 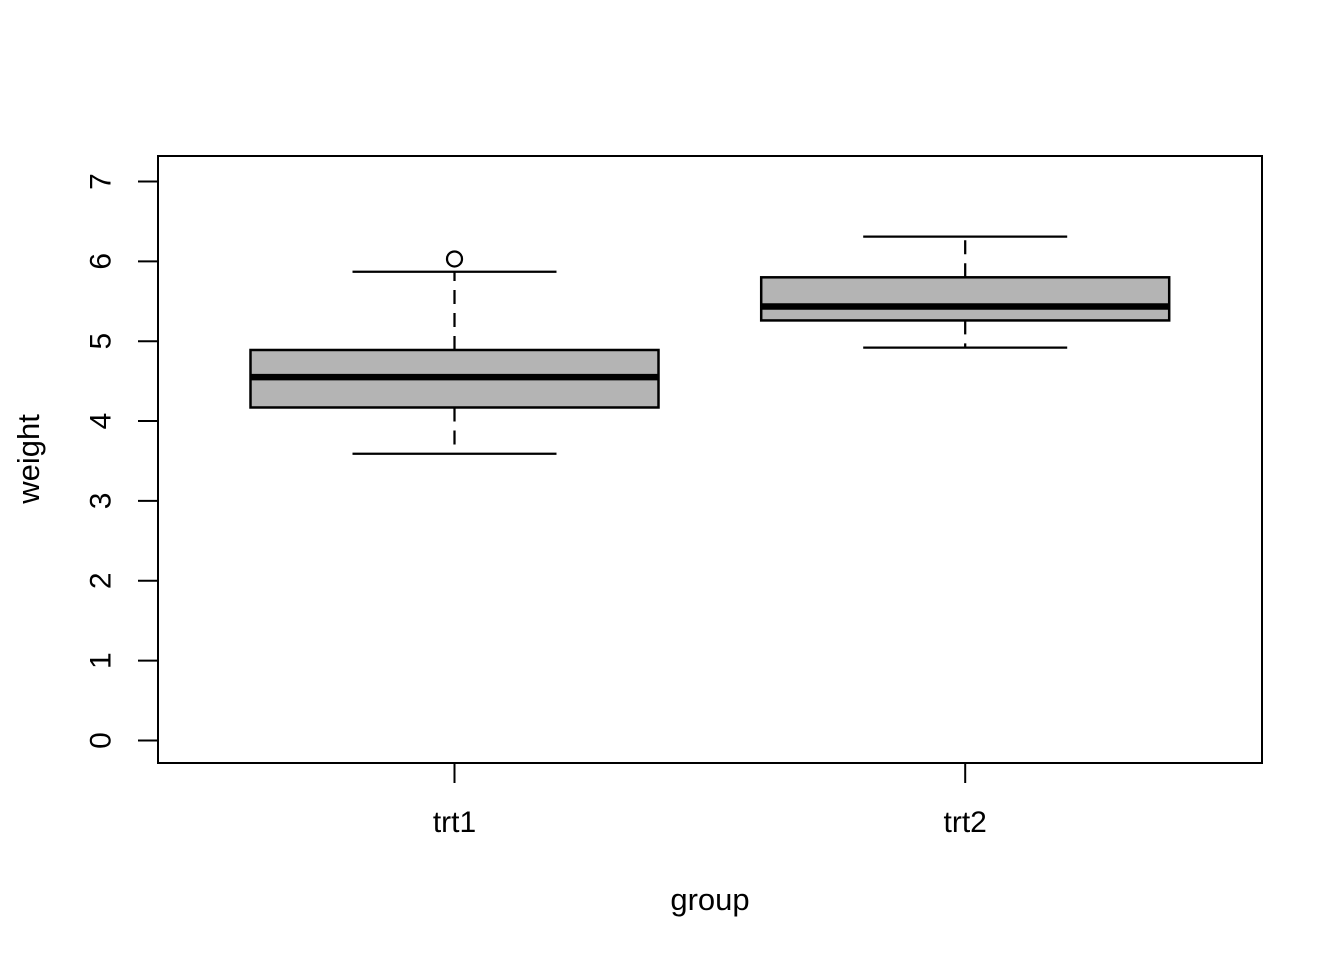 What do you see at coordinates (101, 501) in the screenshot?
I see `y-tick-label: 3` at bounding box center [101, 501].